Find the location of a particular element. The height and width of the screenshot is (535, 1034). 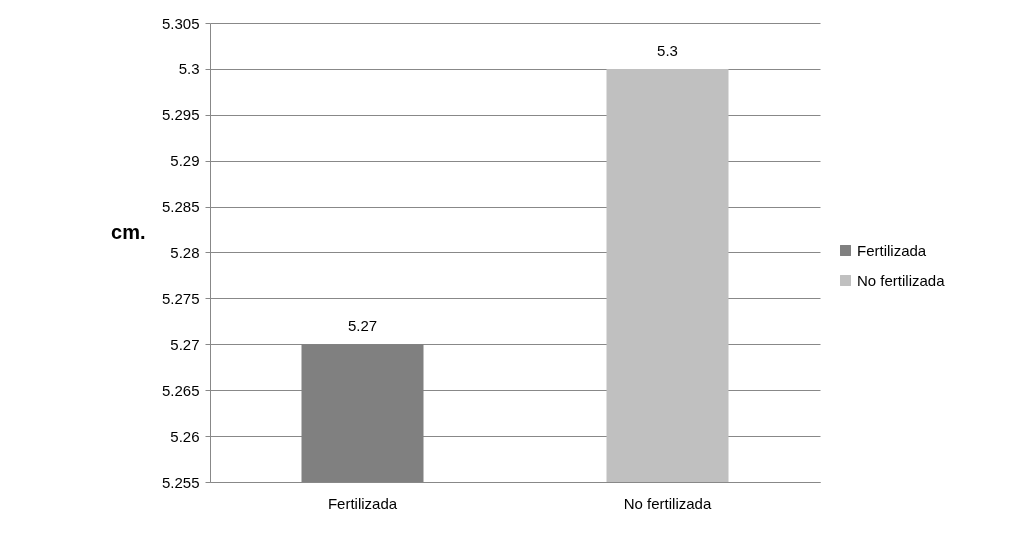

y-tick-label: 5.26 is located at coordinates (185, 436).